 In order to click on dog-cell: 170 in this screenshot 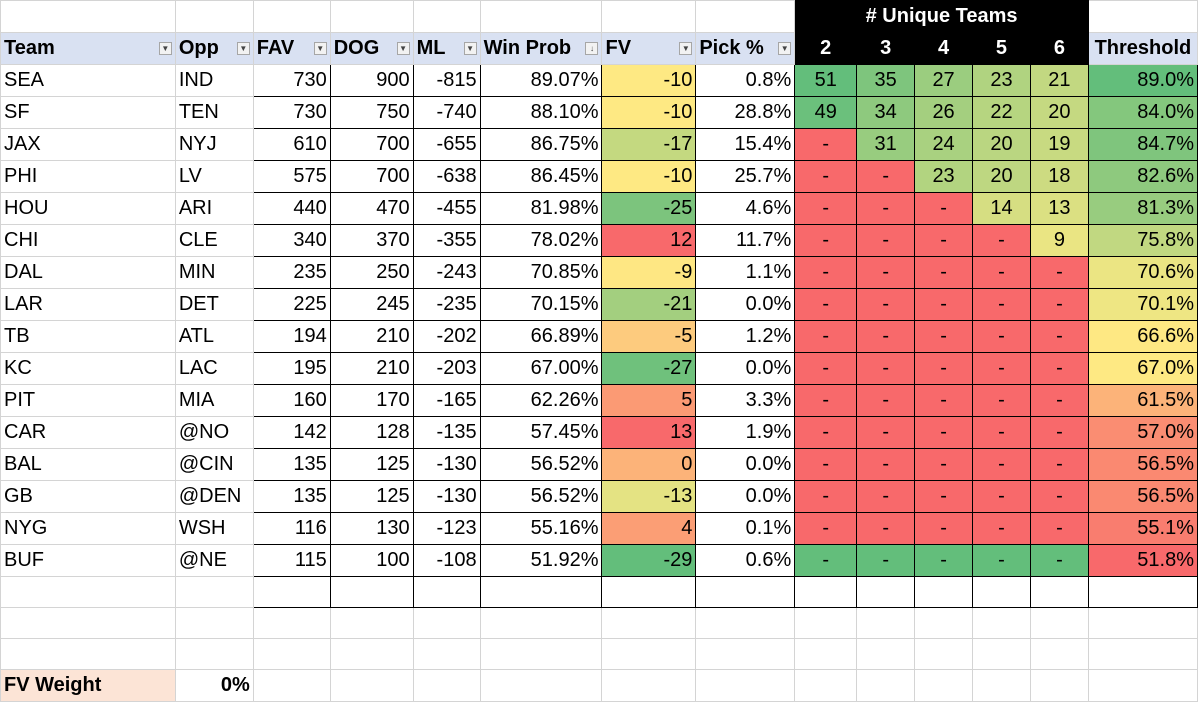, I will do `click(371, 400)`.